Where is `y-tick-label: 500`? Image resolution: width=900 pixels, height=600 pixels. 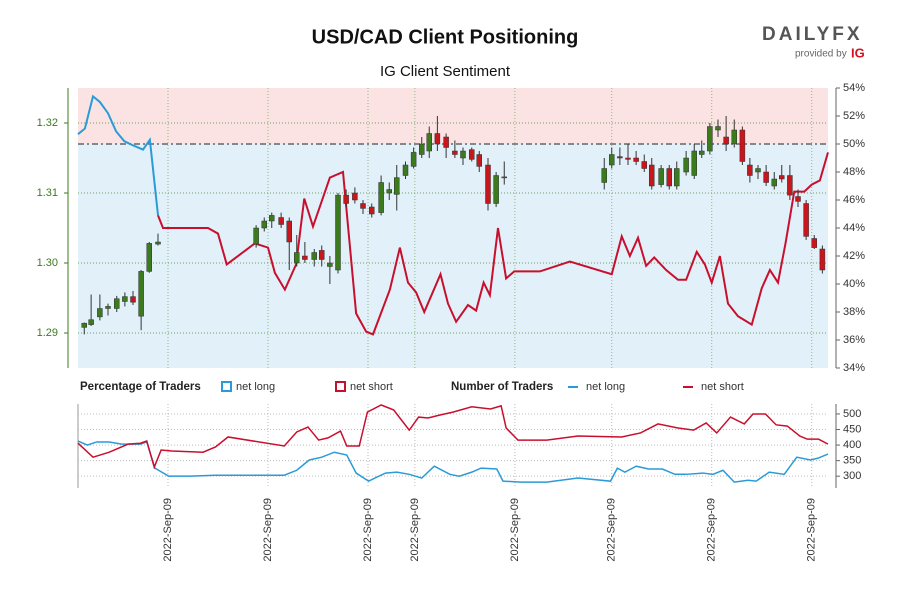 y-tick-label: 500 is located at coordinates (852, 414).